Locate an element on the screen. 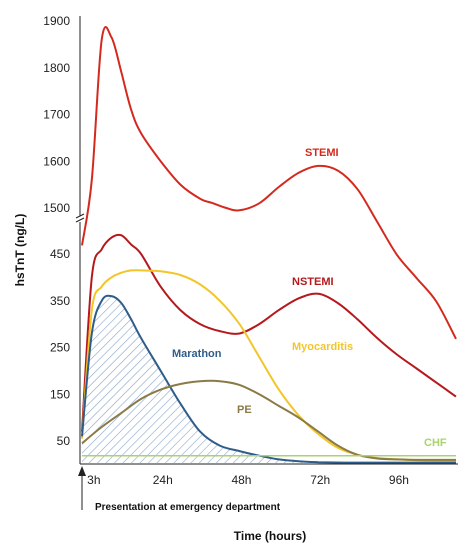 The width and height of the screenshot is (474, 555). y-tick-label: 1600 is located at coordinates (56, 161).